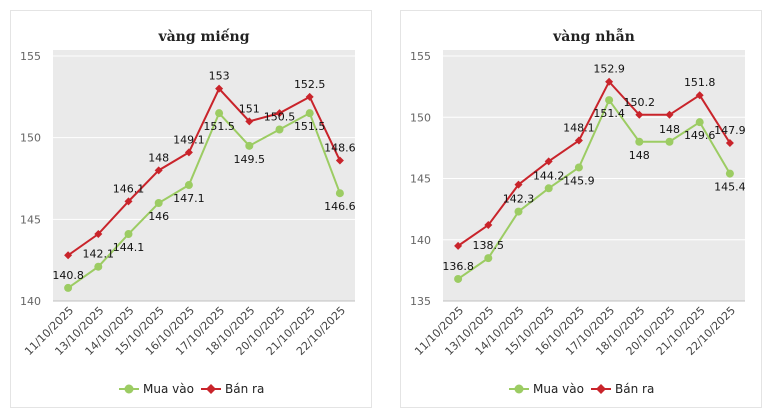 The width and height of the screenshot is (767, 408). Describe the element at coordinates (609, 69) in the screenshot. I see `data-label: 152.9` at that location.